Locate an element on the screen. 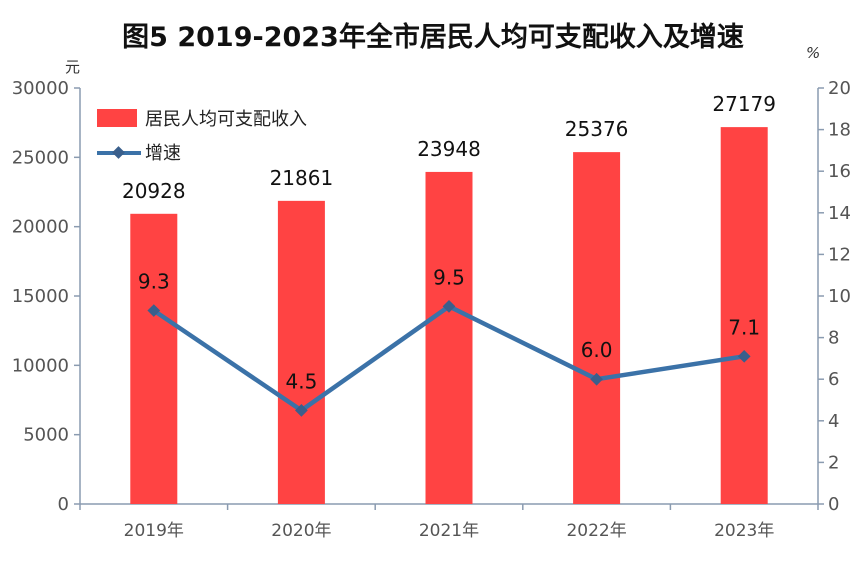 The image size is (866, 561). income-bar-label: 20928 is located at coordinates (154, 191).